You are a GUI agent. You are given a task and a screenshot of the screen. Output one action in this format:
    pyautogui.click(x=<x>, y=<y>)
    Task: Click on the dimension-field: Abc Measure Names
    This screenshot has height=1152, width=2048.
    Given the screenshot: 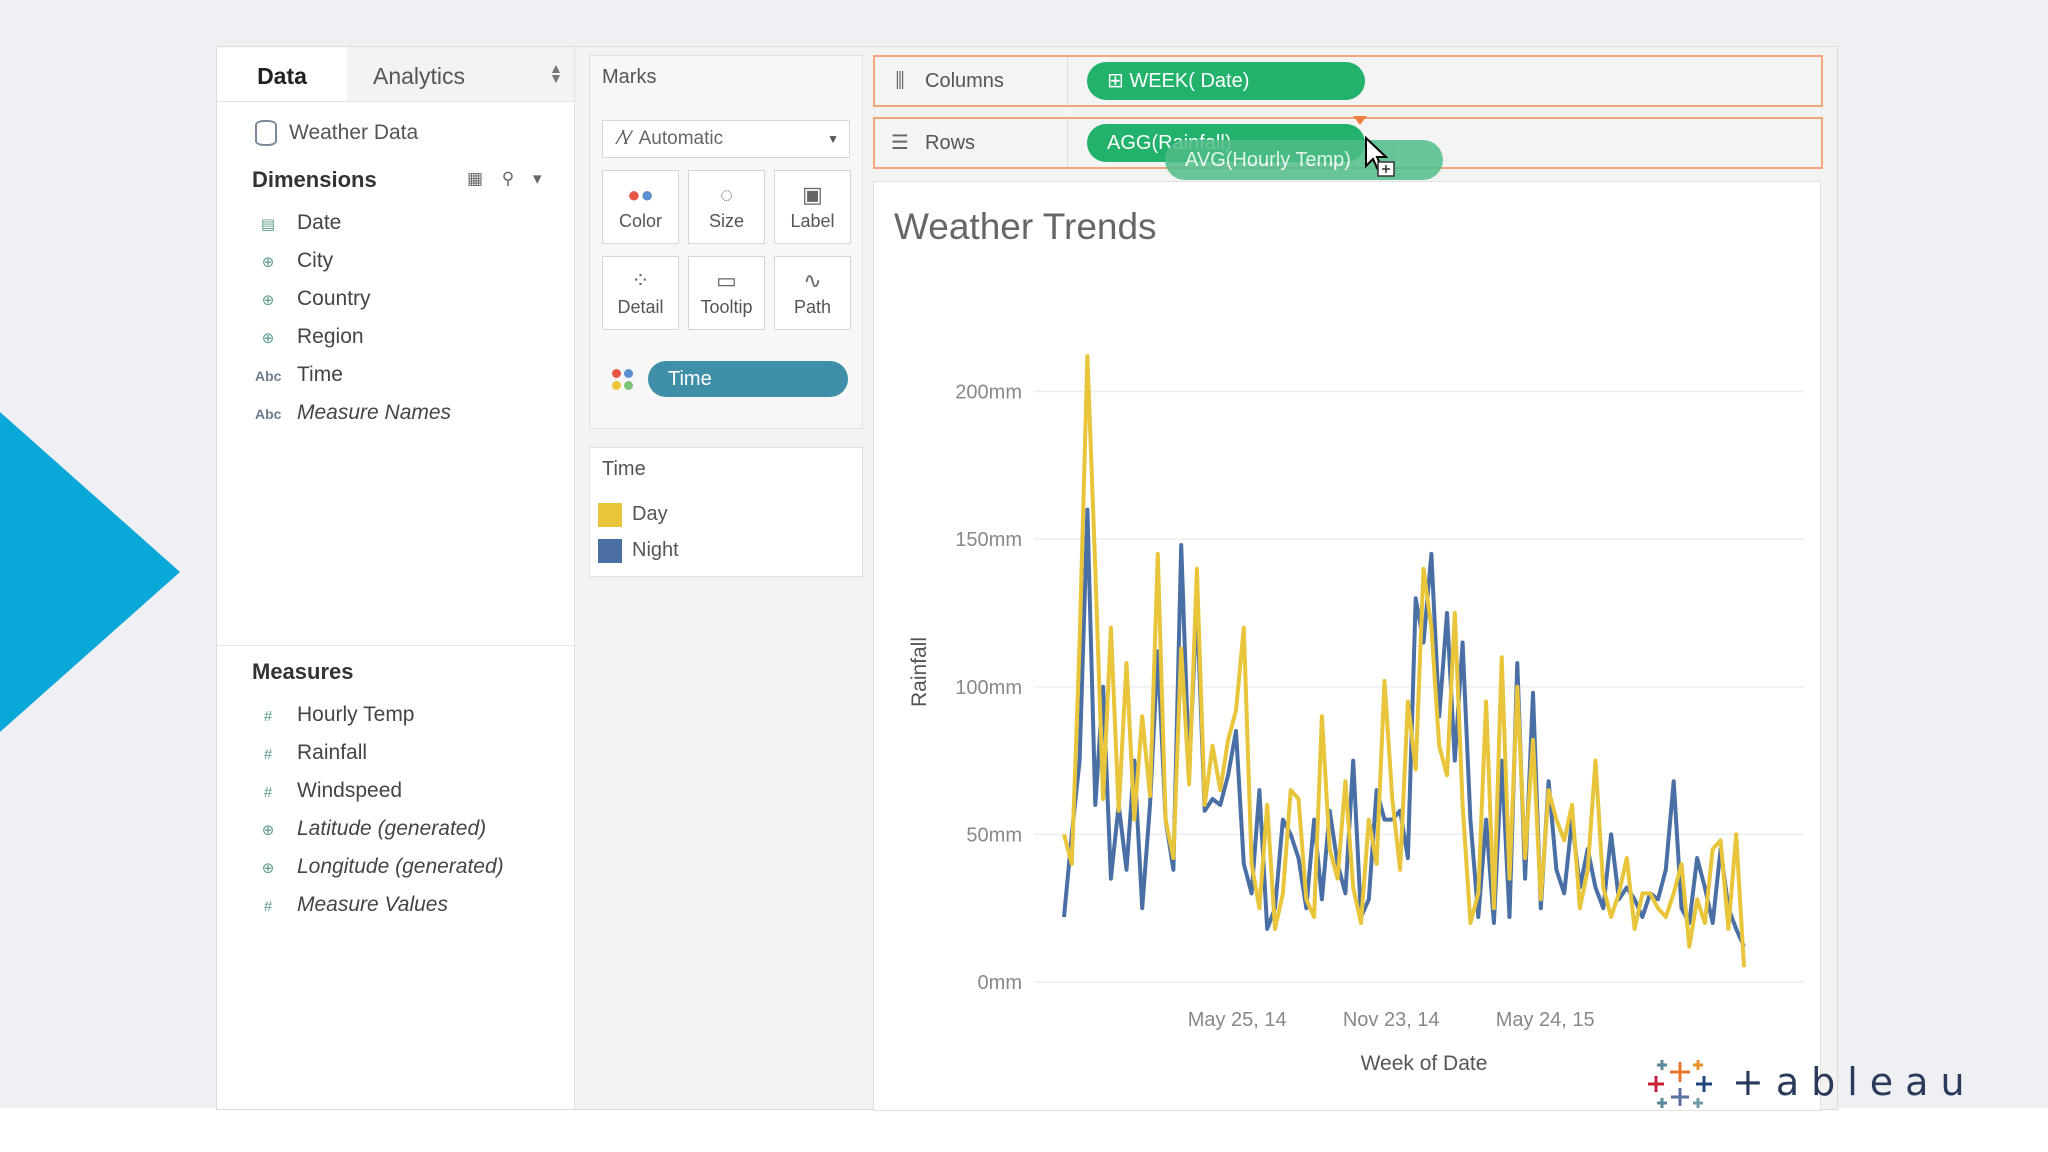 What is the action you would take?
    pyautogui.click(x=353, y=413)
    